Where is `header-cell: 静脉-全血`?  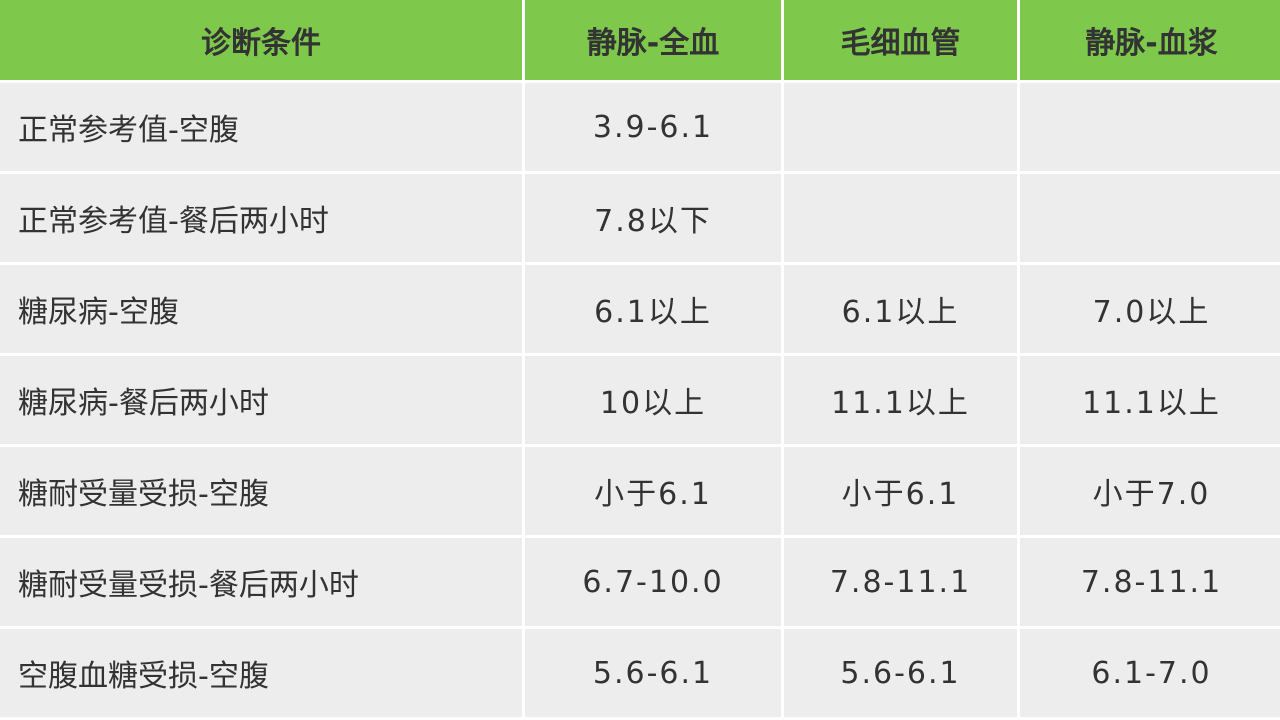
header-cell: 静脉-全血 is located at coordinates (653, 40).